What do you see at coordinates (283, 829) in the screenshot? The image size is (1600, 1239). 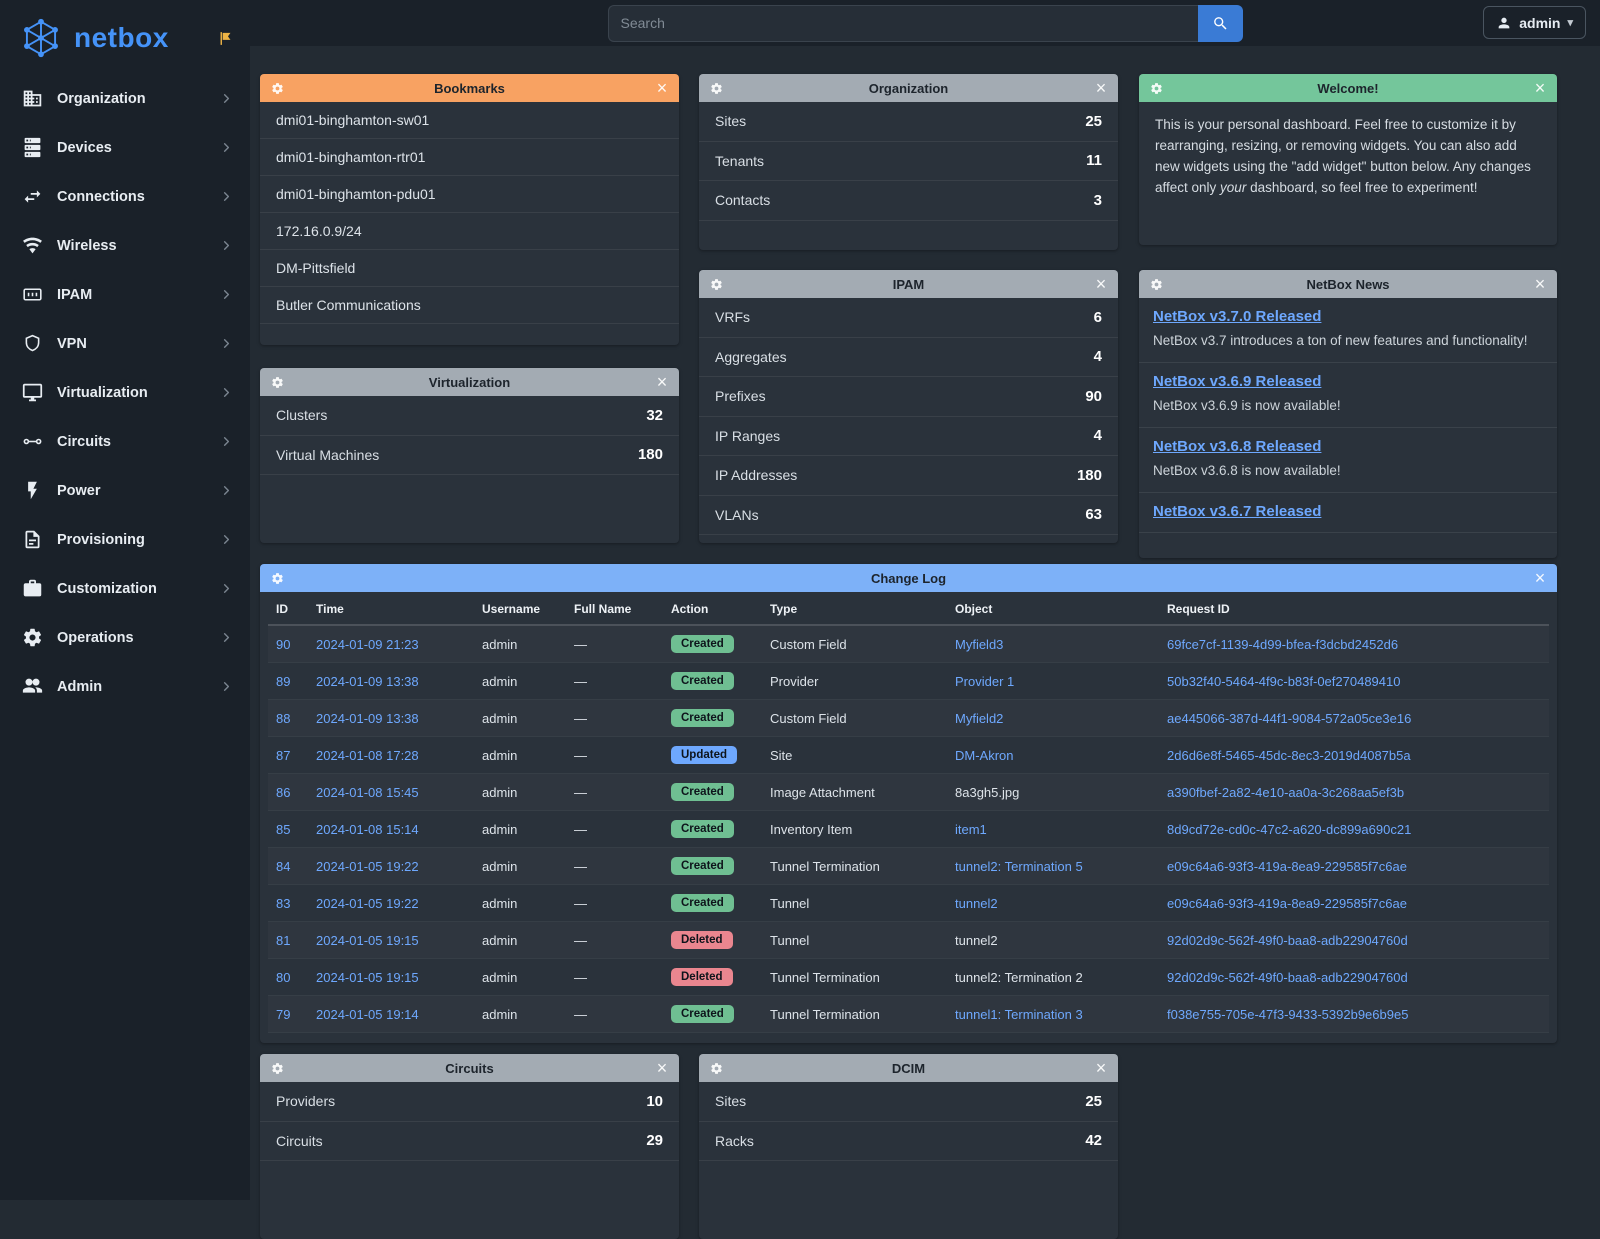 I see `changelog-id-link: 85` at bounding box center [283, 829].